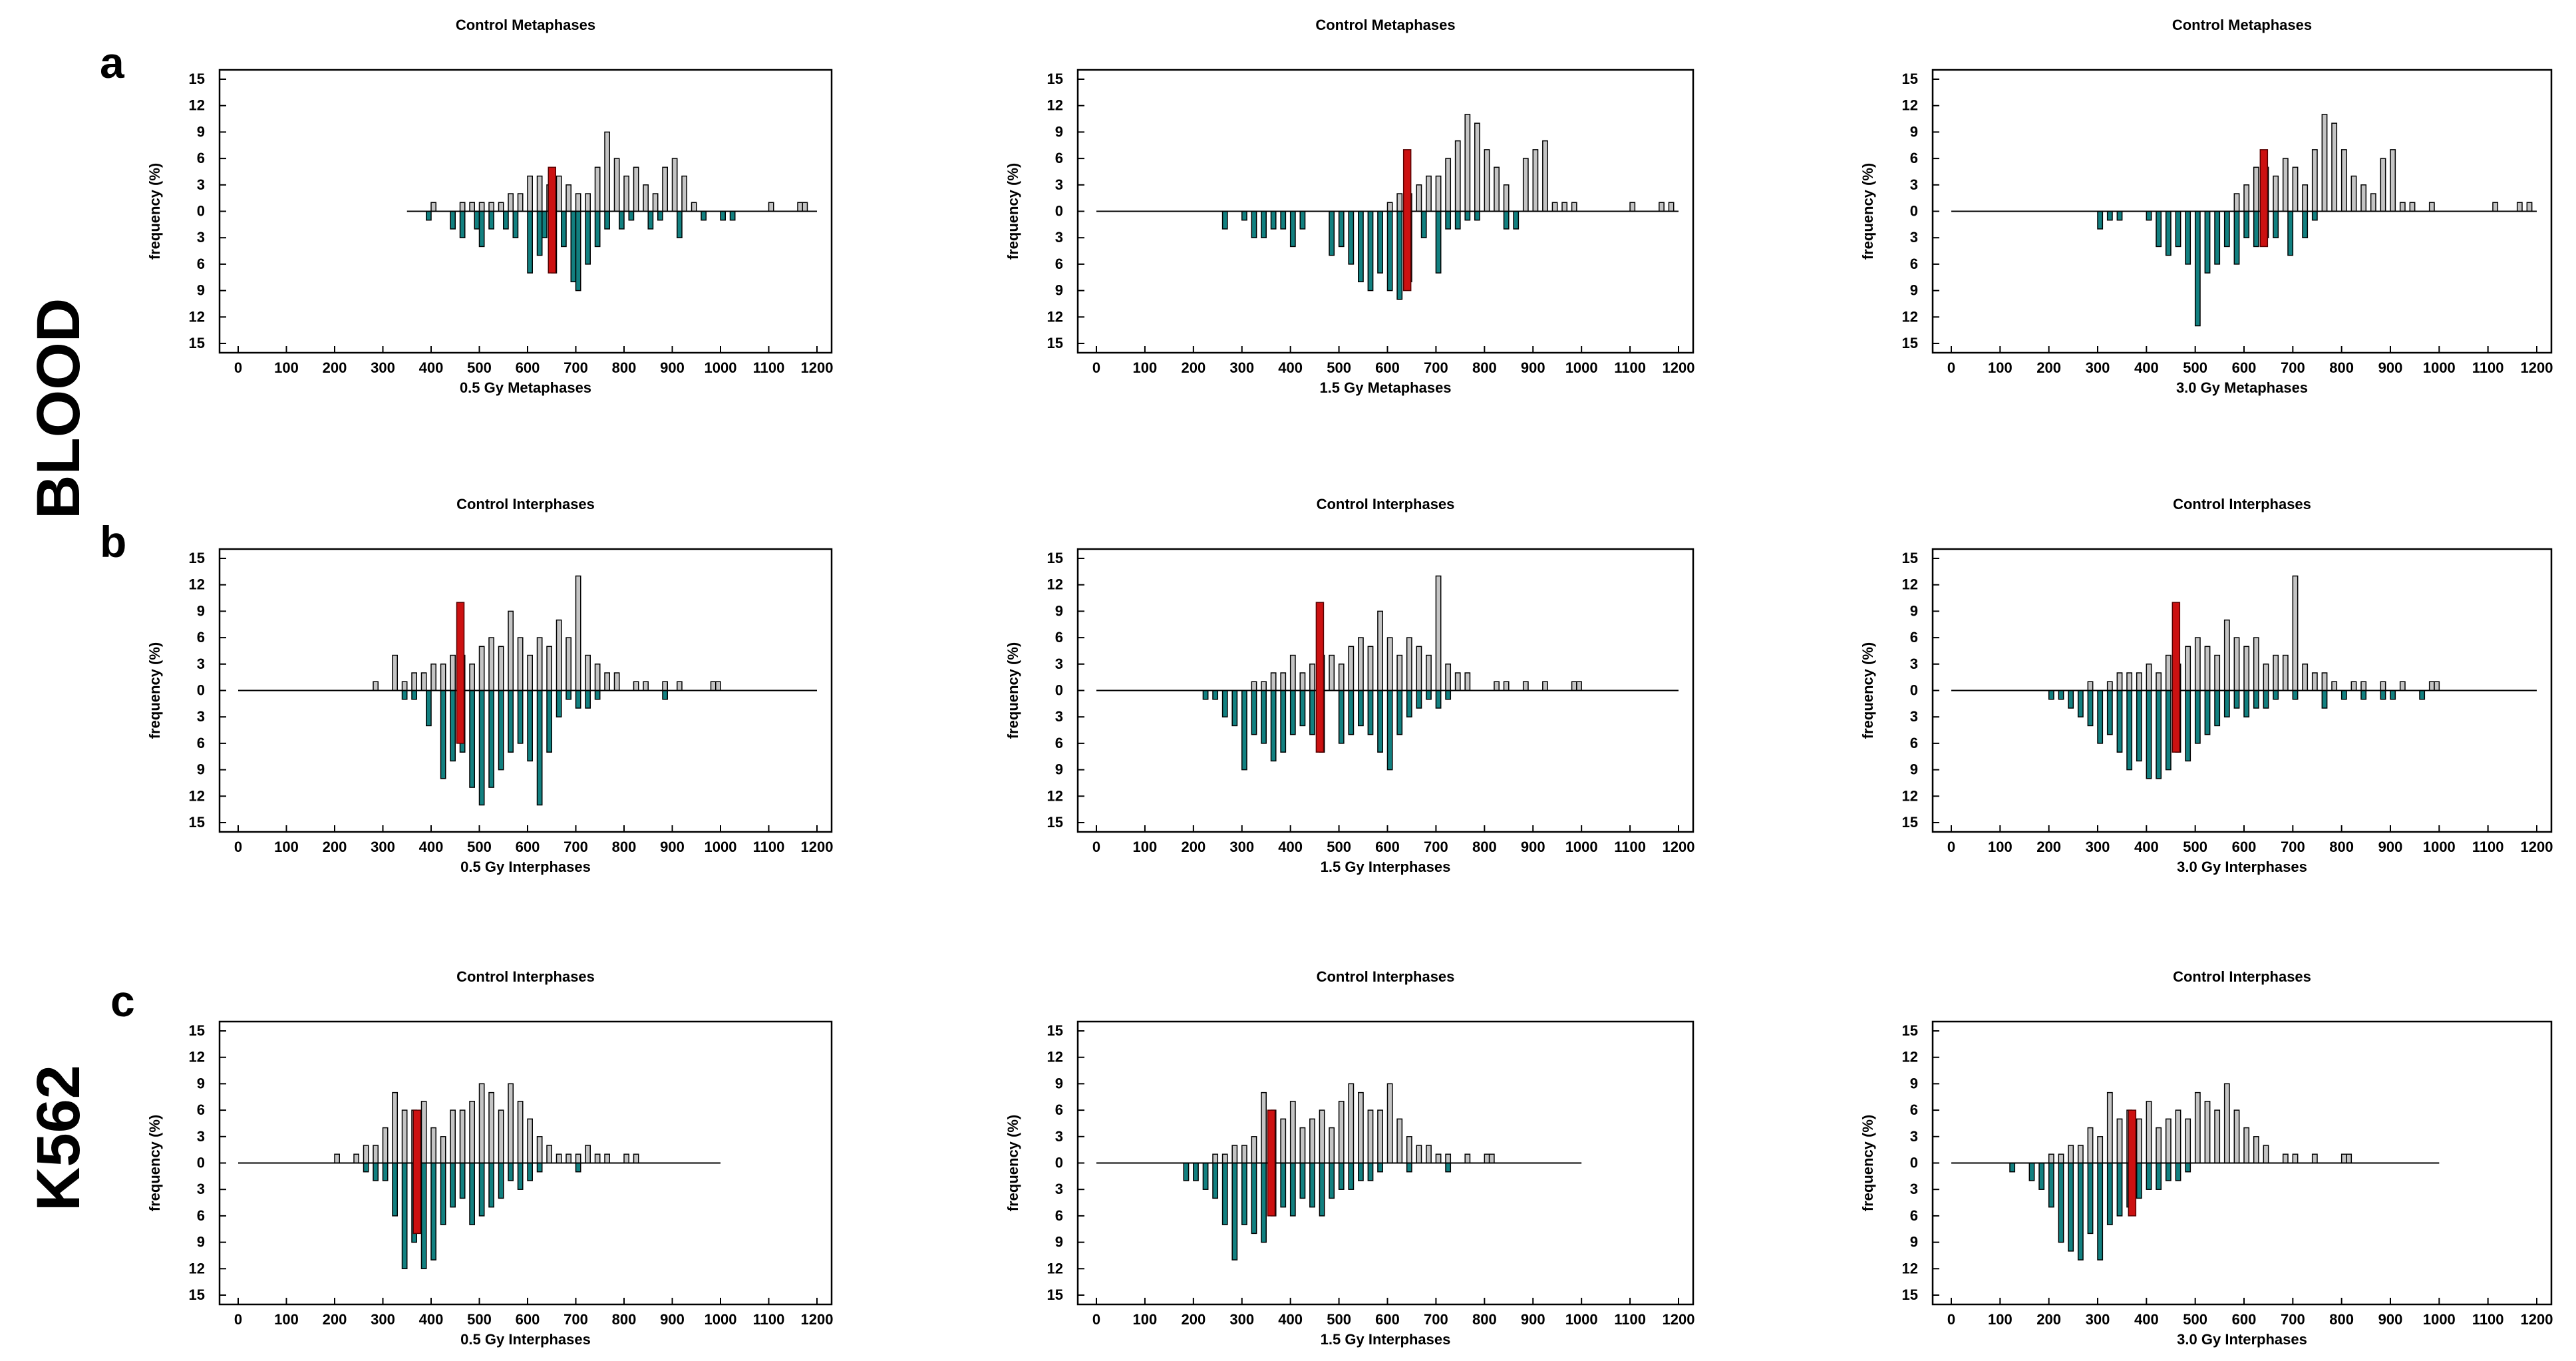 This screenshot has height=1361, width=2576. Describe the element at coordinates (431, 368) in the screenshot. I see `x-tick-label: 400` at that location.